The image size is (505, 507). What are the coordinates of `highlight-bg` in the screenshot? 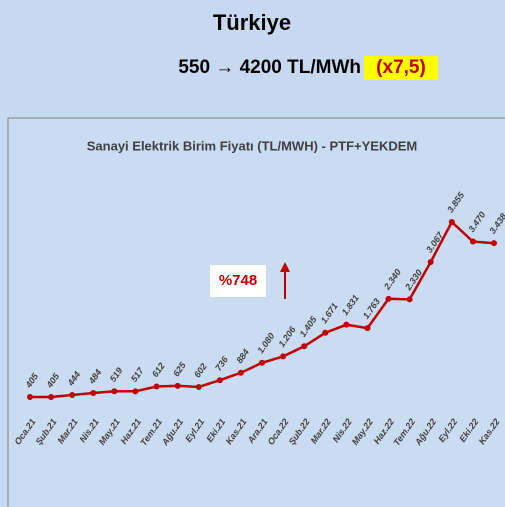 It's located at (401, 68).